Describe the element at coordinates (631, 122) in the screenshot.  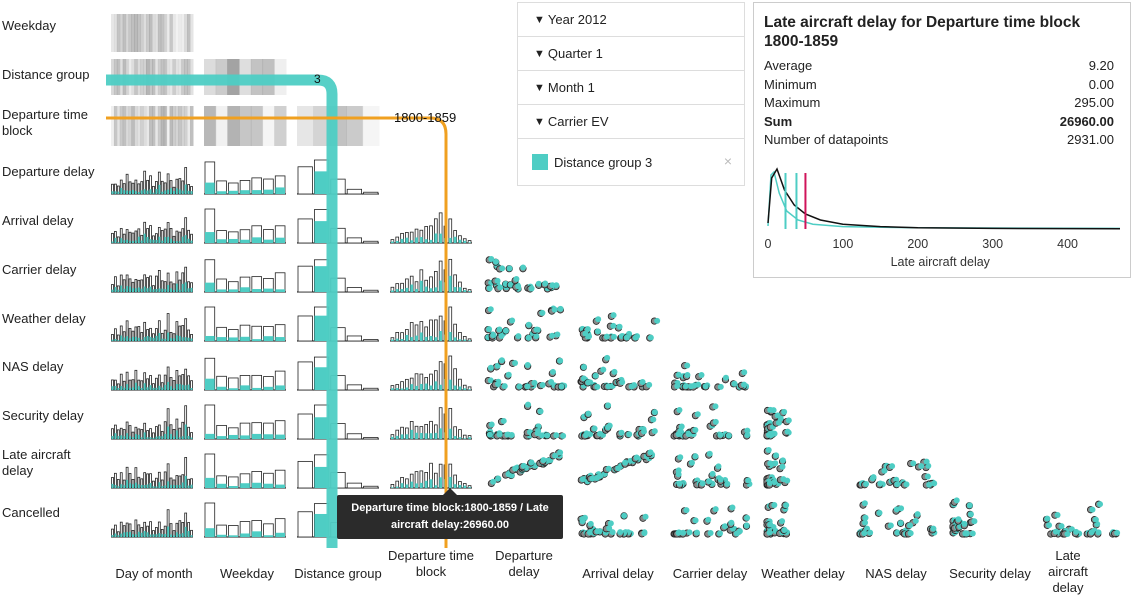
I see `filter-carrier: ▼ Carrier EV` at that location.